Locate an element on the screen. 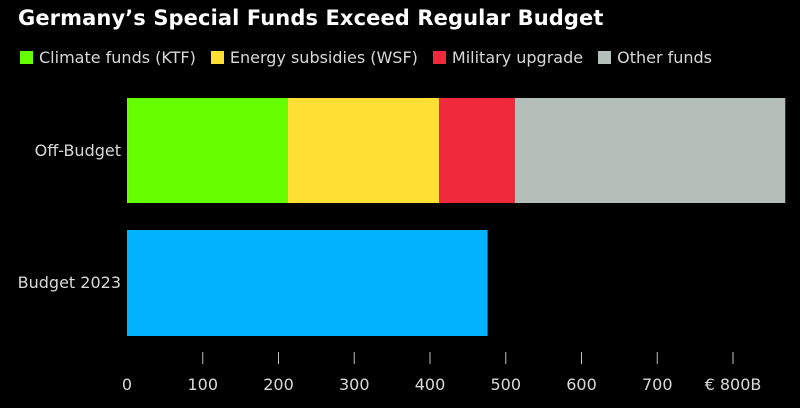 This screenshot has width=800, height=408. x-tick-label: 500 is located at coordinates (505, 384).